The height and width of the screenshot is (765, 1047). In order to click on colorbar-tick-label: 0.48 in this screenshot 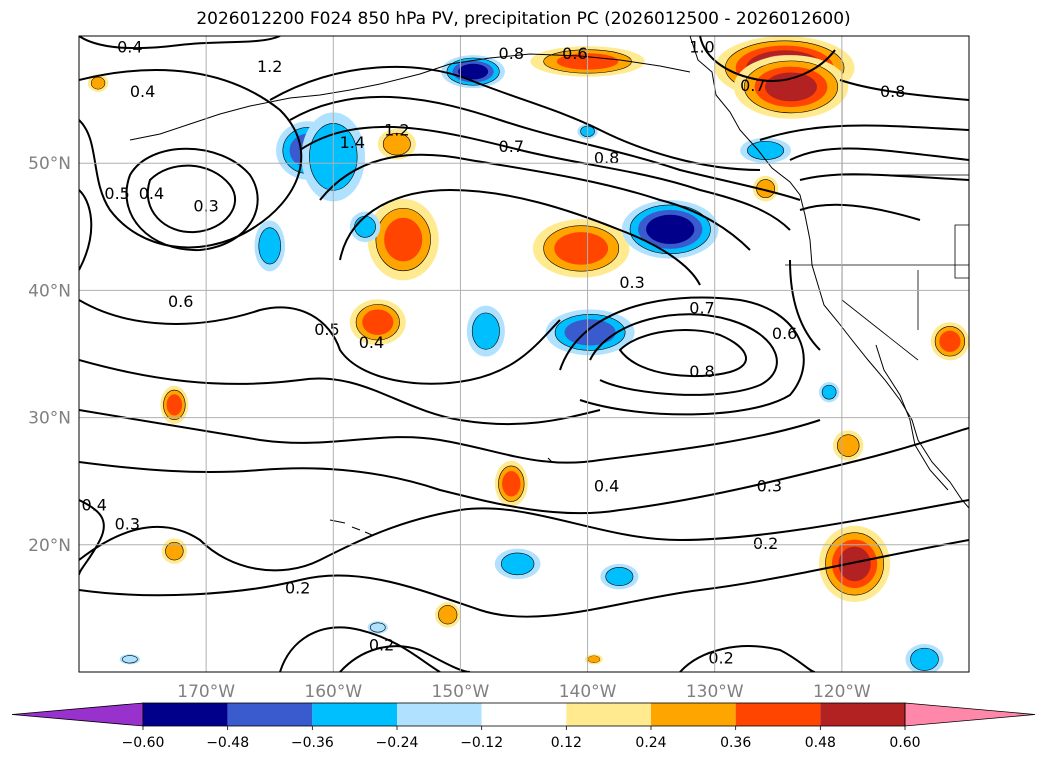, I will do `click(820, 743)`.